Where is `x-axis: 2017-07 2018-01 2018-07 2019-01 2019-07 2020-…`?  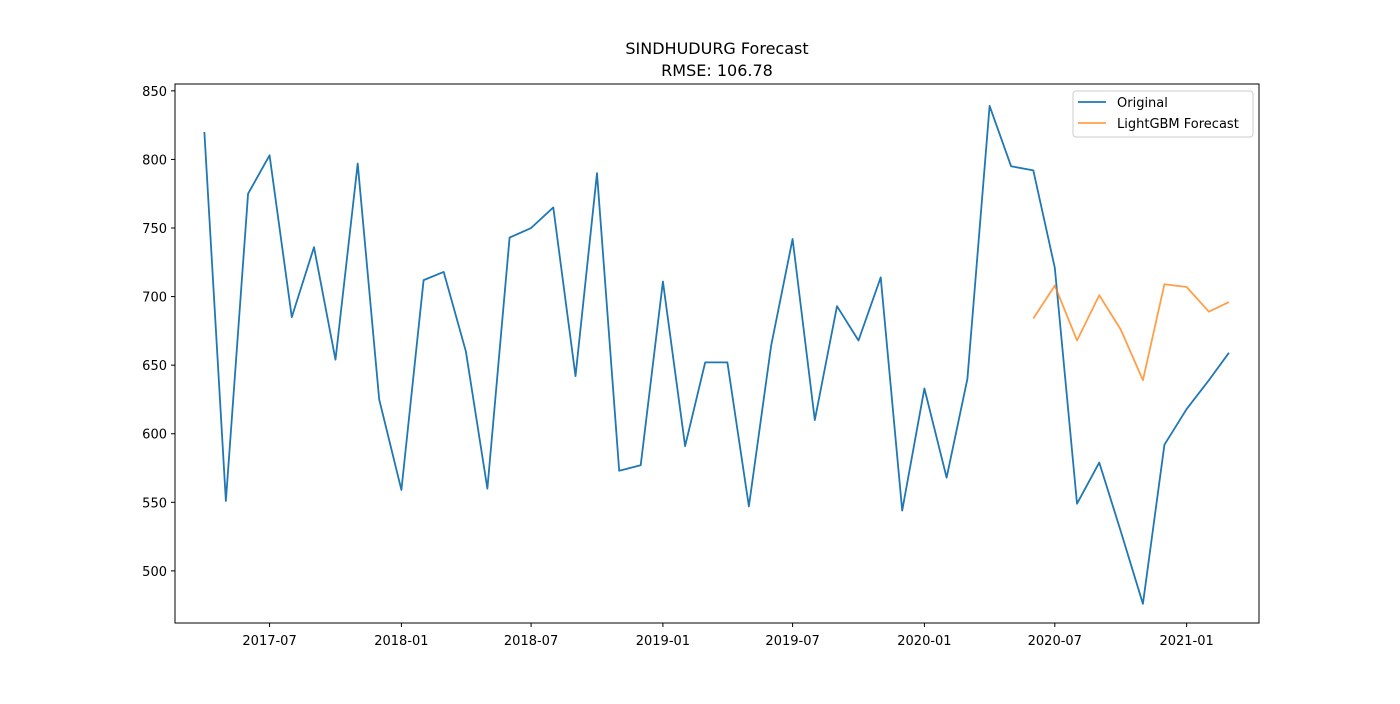
x-axis: 2017-07 2018-01 2018-07 2019-01 2019-07 2020-… is located at coordinates (728, 636).